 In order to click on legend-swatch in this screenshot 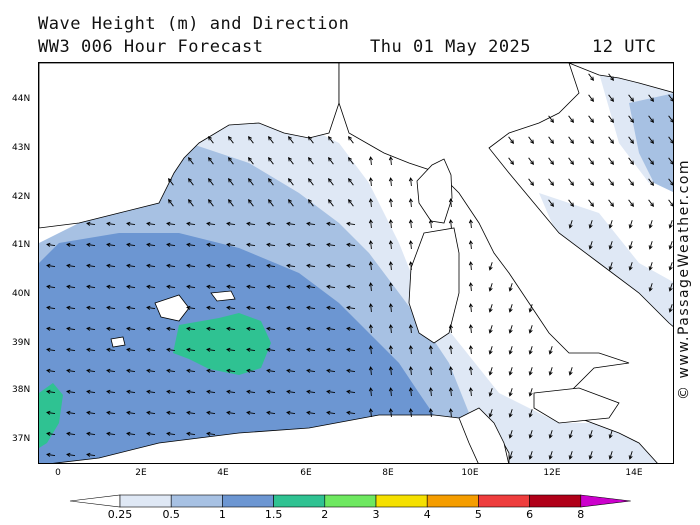, I will do `click(504, 501)`.